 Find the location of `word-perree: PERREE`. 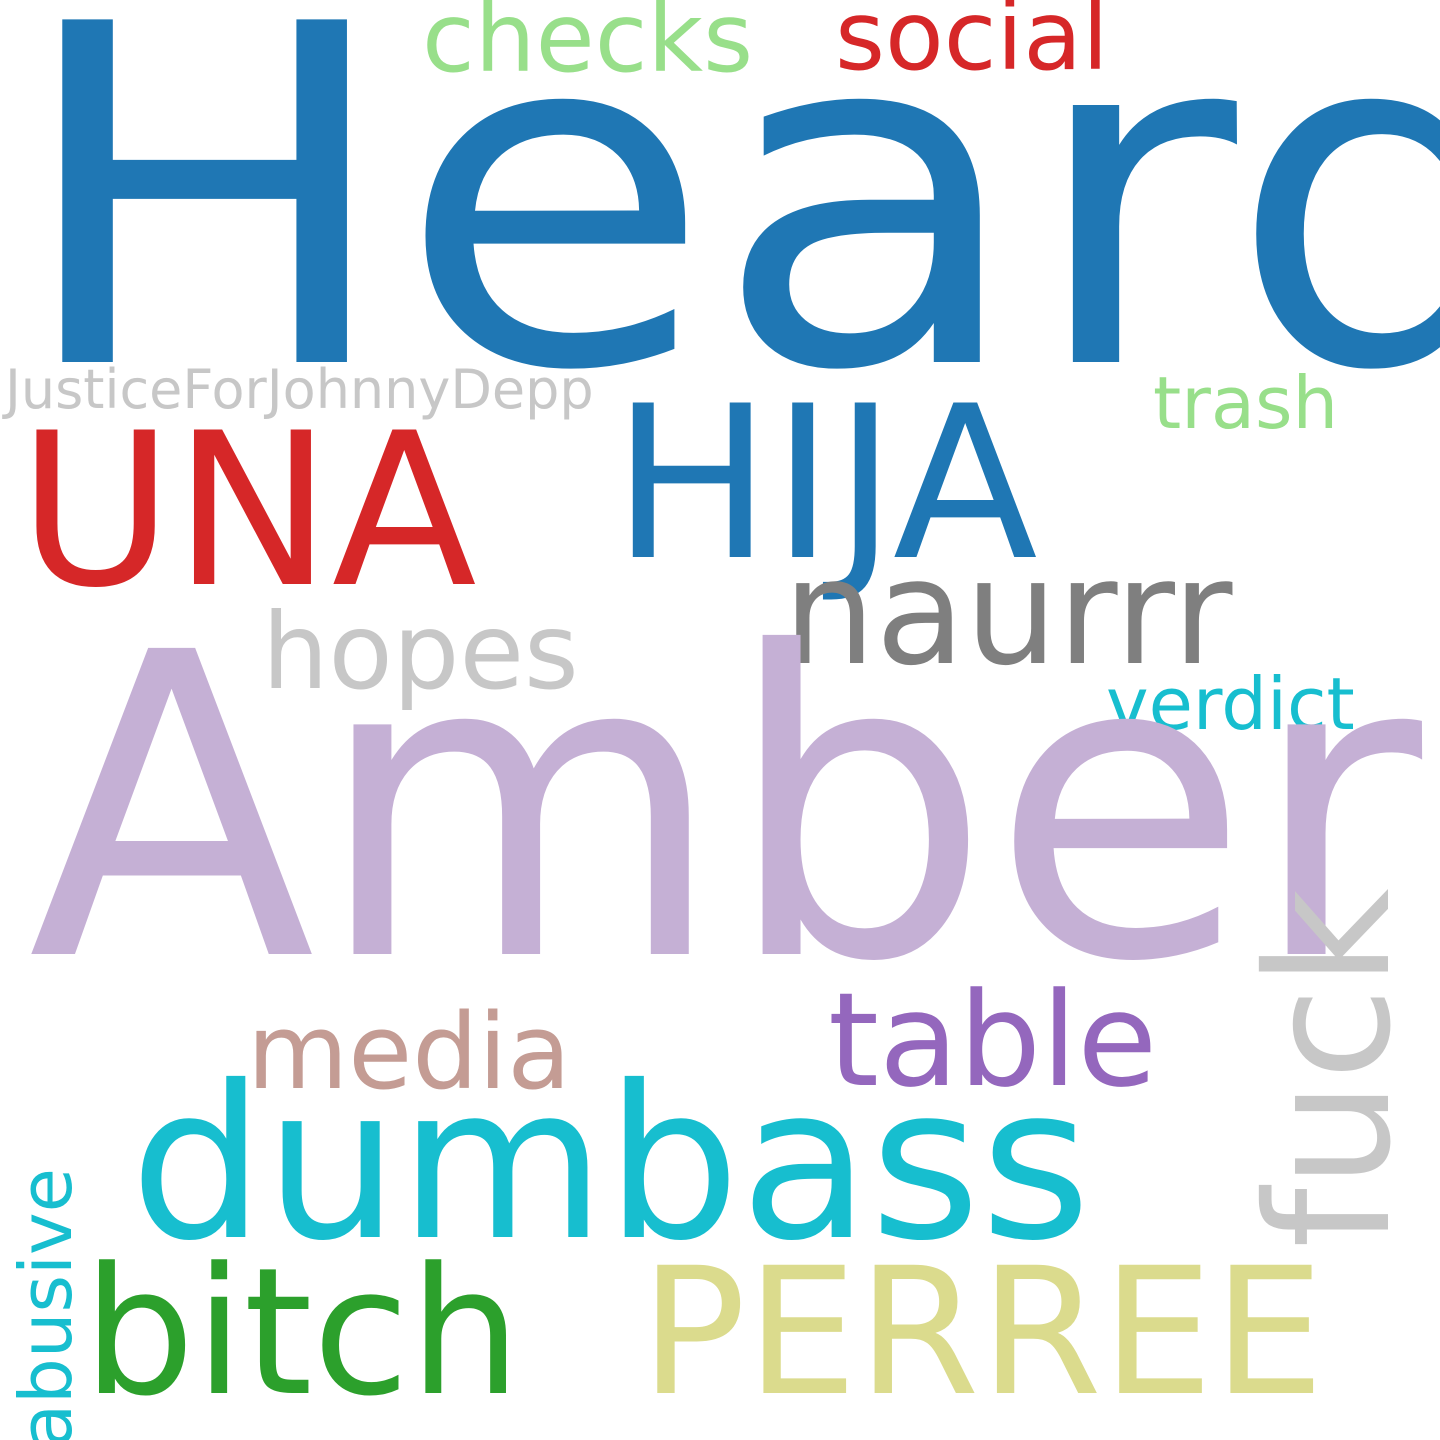

word-perree: PERREE is located at coordinates (982, 1332).